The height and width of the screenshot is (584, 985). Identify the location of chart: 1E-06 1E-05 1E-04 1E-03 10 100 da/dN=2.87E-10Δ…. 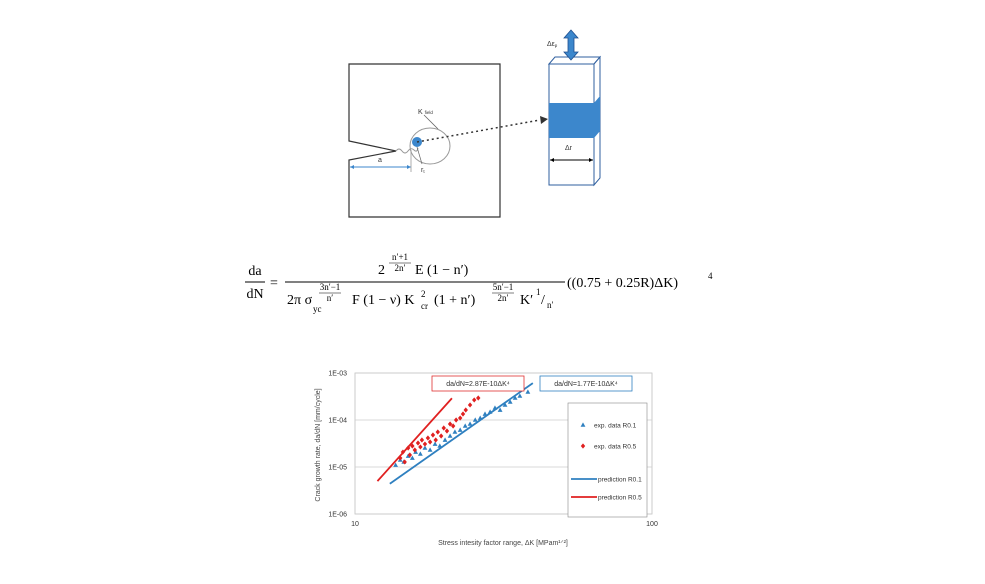
(493, 450).